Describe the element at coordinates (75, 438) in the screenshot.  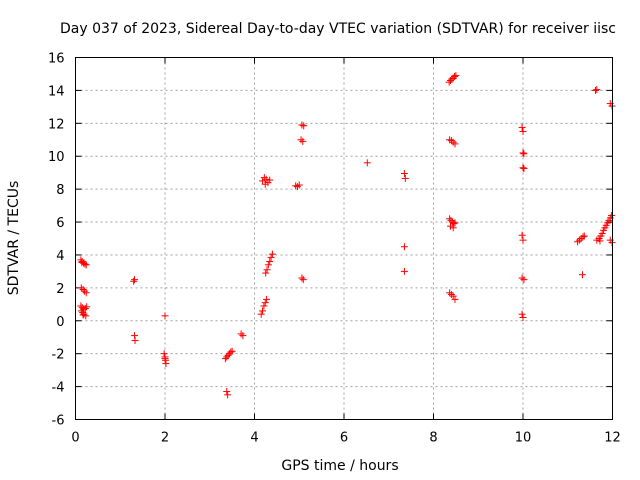
I see `x-tick-label: 0` at that location.